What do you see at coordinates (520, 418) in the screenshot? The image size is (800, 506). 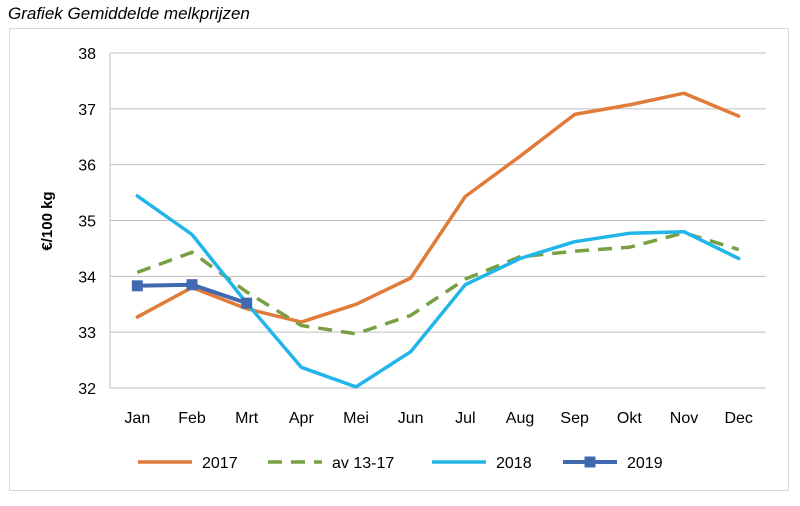 I see `x-tick-label: Aug` at bounding box center [520, 418].